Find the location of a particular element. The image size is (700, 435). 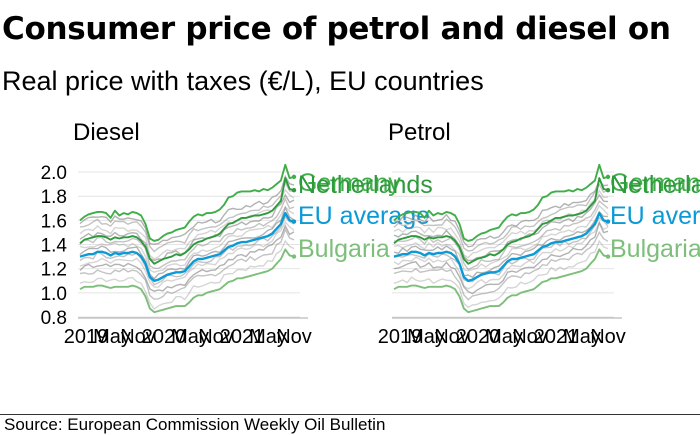

y-tick-label: 1.6 is located at coordinates (54, 221).